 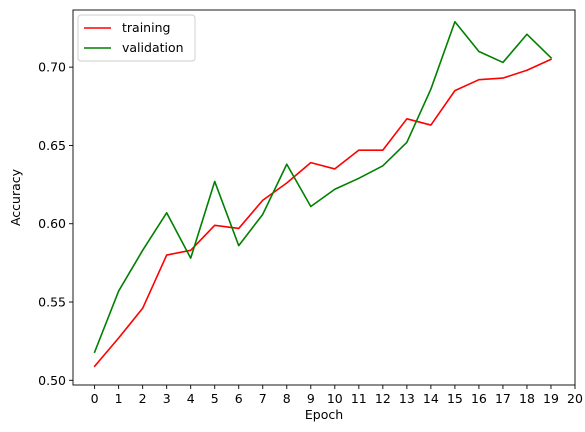 I want to click on x-axis-label: Epoch, so click(x=324, y=414).